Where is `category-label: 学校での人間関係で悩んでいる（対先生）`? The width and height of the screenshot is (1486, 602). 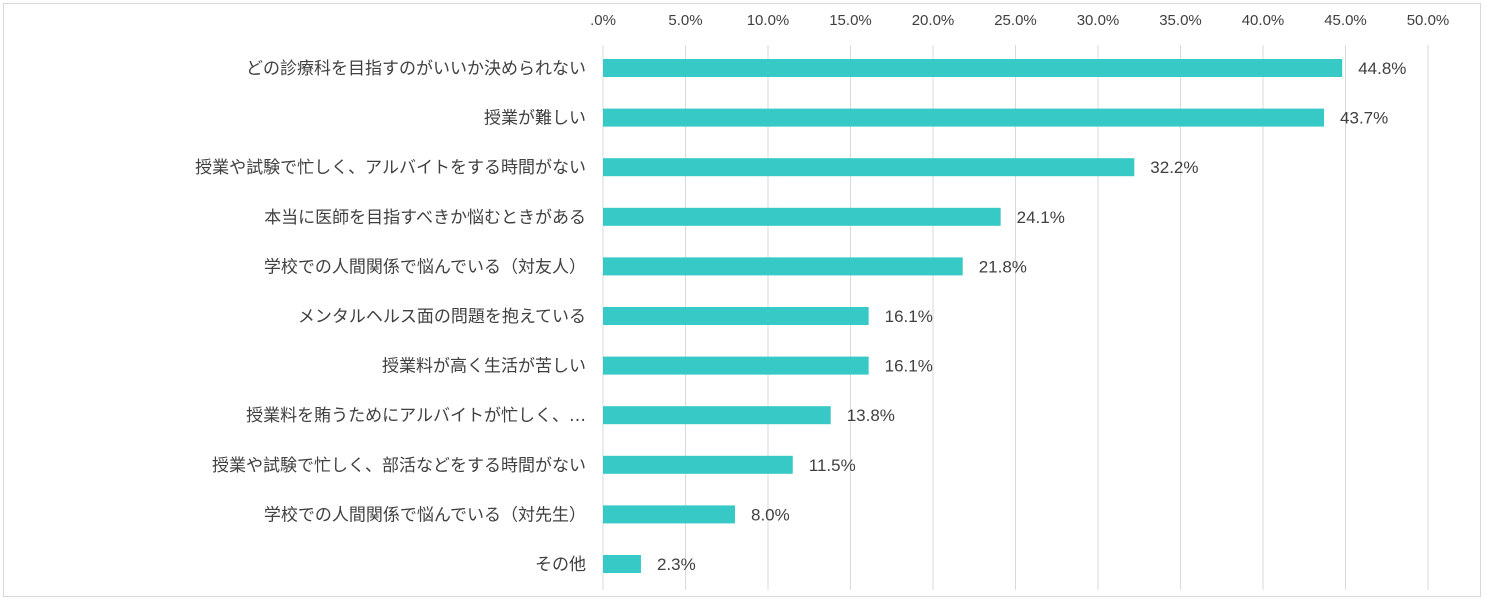
category-label: 学校での人間関係で悩んでいる（対先生） is located at coordinates (425, 515).